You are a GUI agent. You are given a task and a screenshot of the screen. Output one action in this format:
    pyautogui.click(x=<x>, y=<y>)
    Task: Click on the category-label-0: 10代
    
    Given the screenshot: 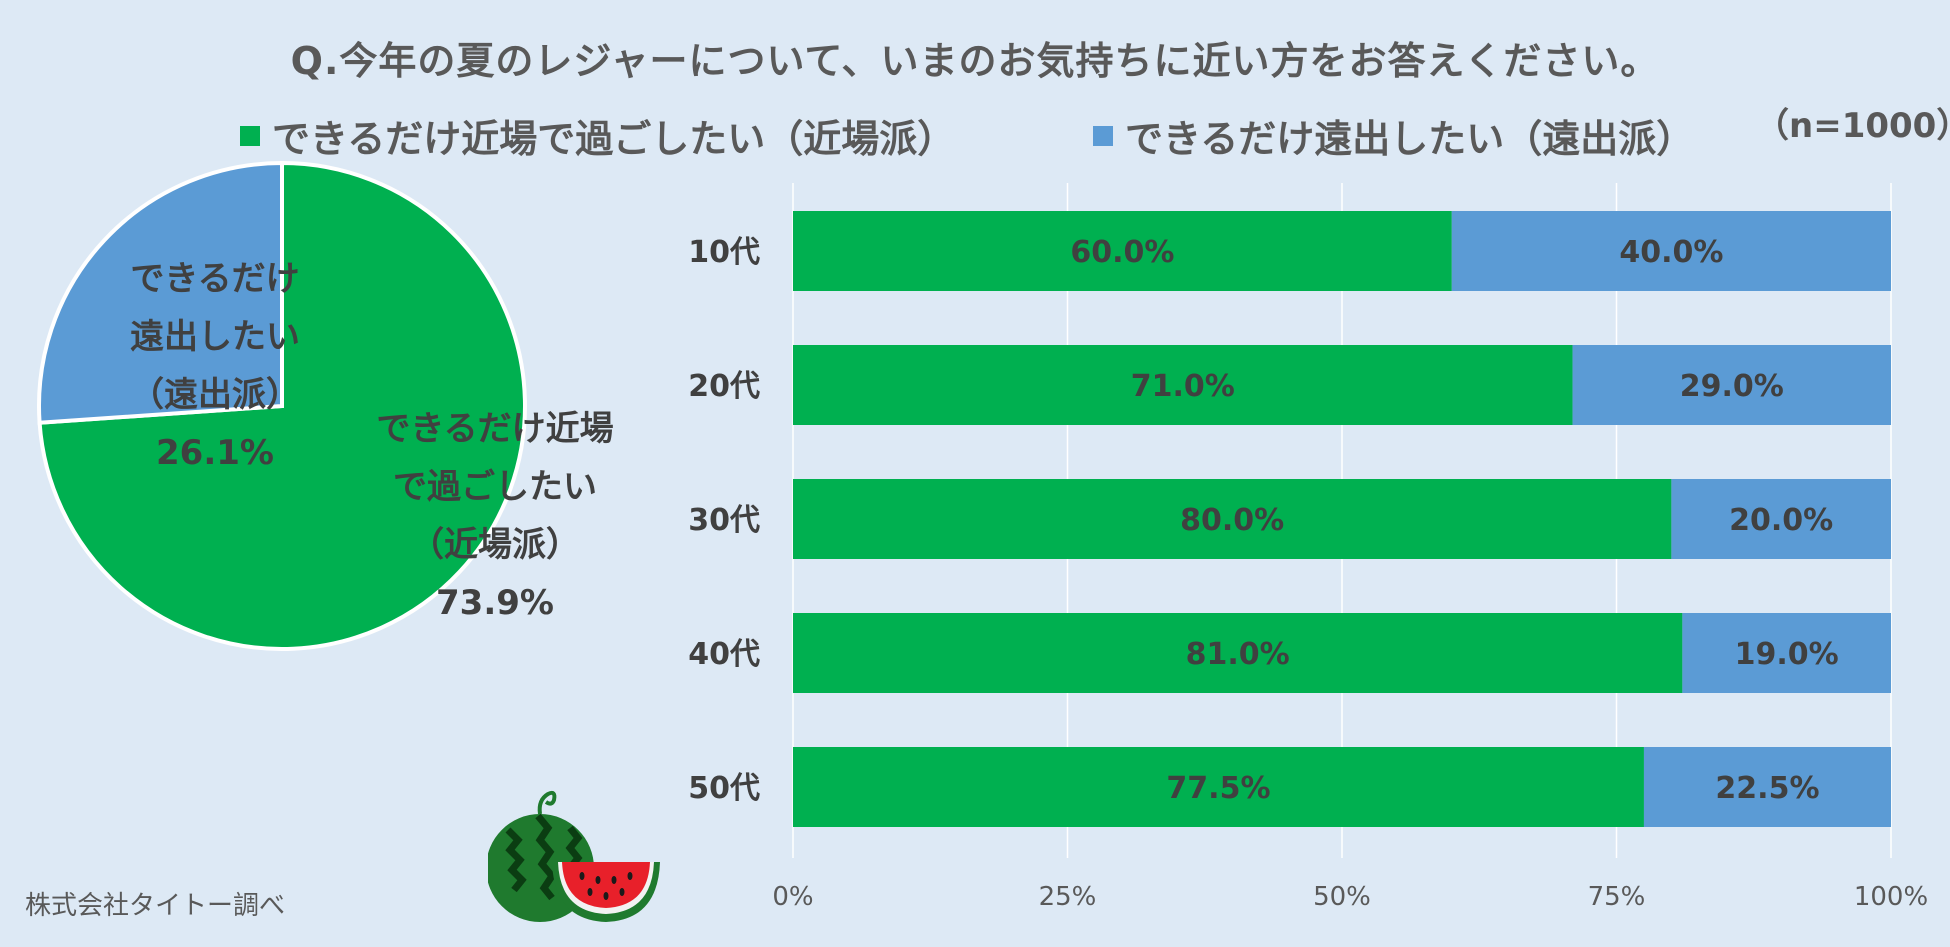 What is the action you would take?
    pyautogui.click(x=724, y=252)
    